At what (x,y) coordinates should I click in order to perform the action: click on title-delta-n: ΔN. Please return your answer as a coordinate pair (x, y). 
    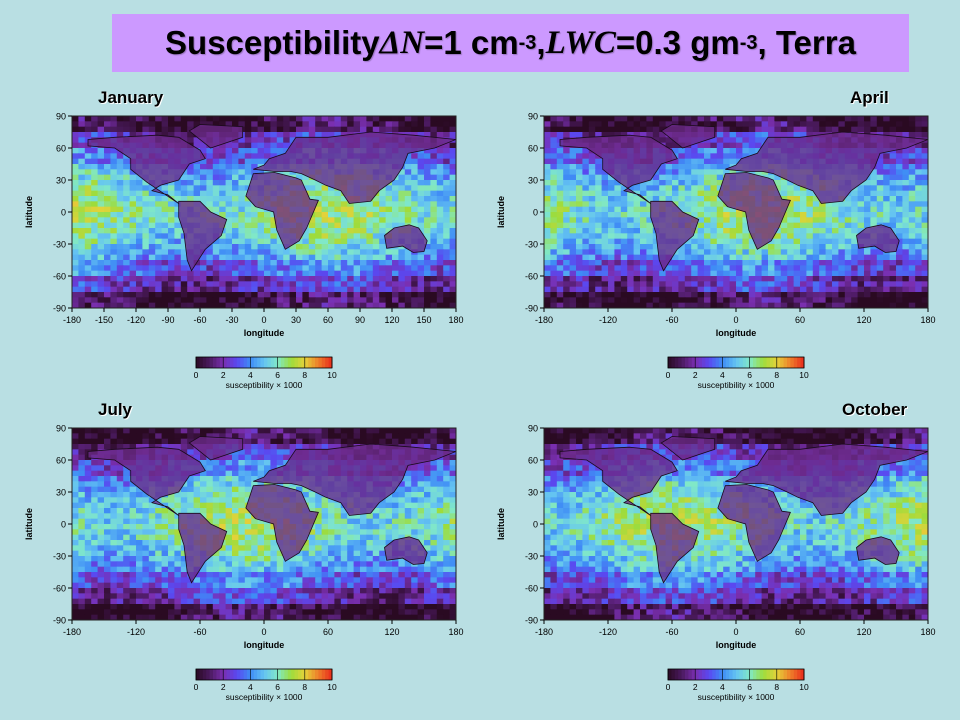
    Looking at the image, I should click on (402, 42).